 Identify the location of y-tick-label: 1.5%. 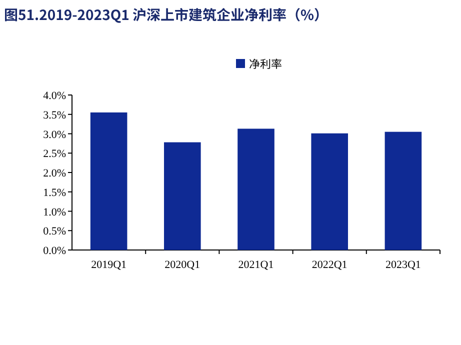
(54, 192).